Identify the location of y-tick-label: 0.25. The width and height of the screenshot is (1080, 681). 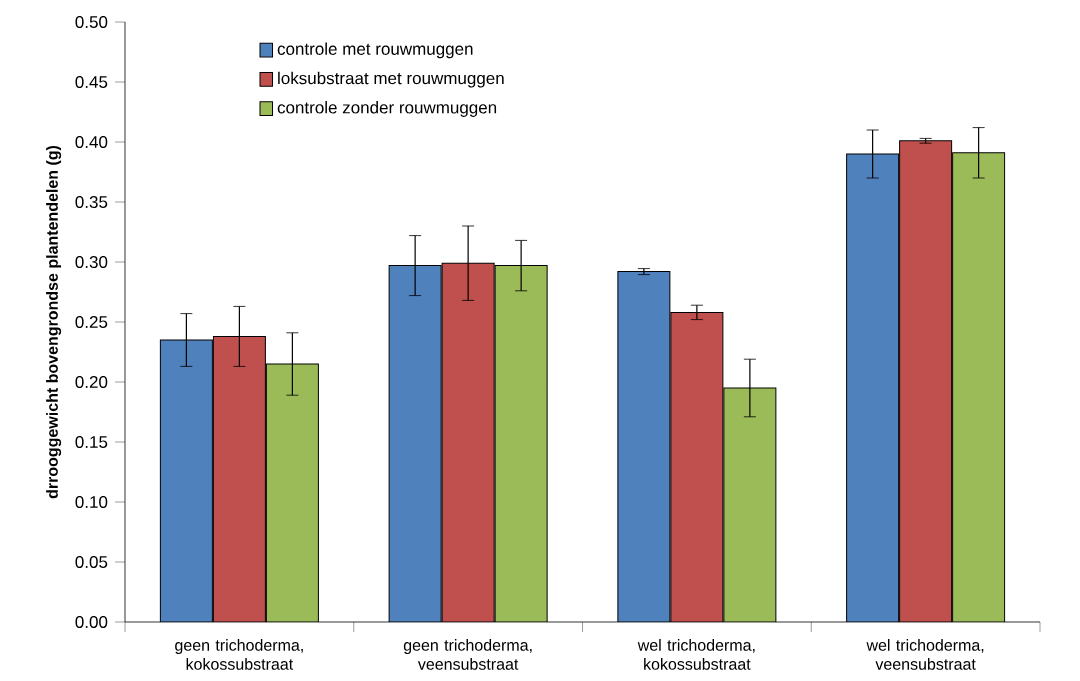
(91, 322).